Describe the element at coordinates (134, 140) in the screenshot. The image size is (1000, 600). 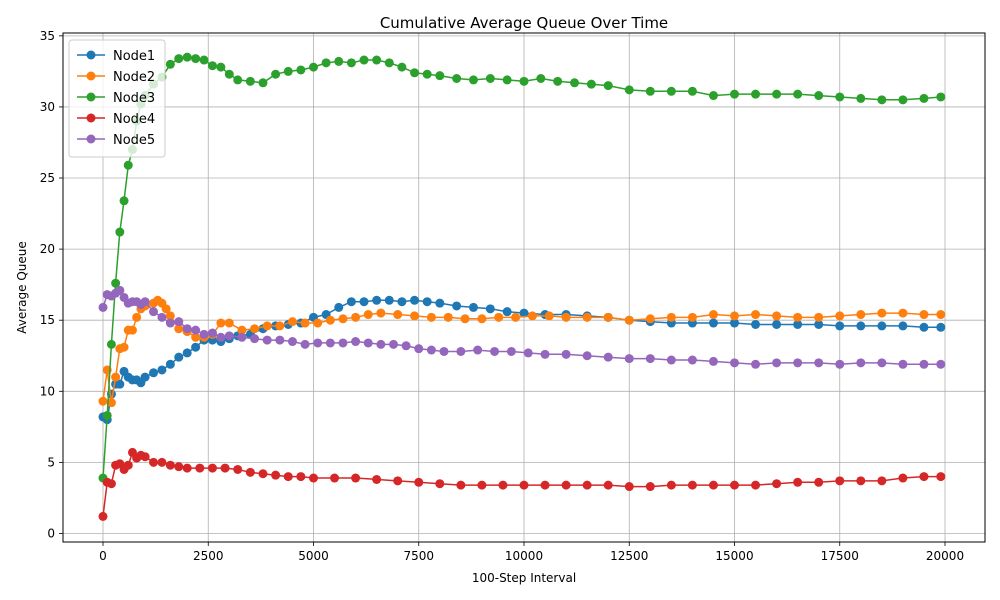
I see `legend-label: Node5` at that location.